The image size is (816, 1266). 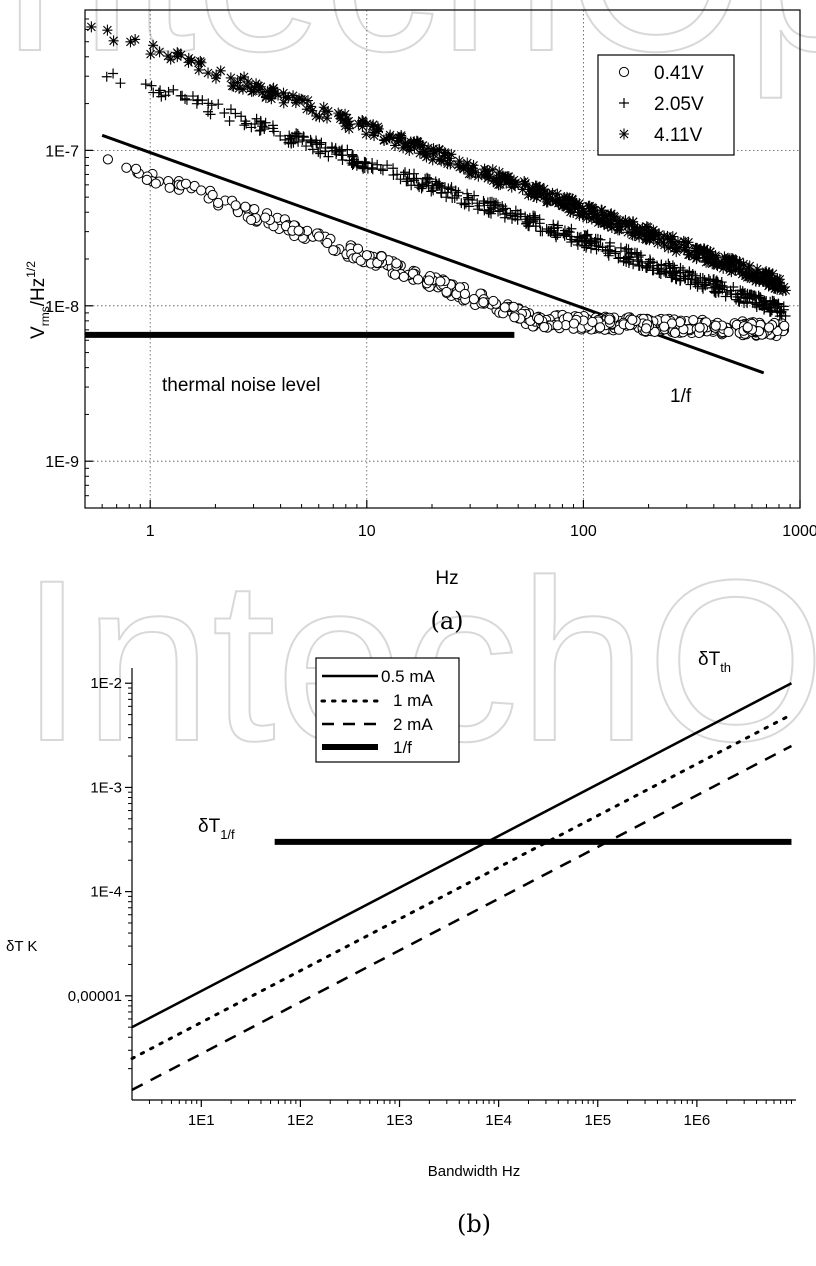 I want to click on x-tick-label-2: 100, so click(x=583, y=531).